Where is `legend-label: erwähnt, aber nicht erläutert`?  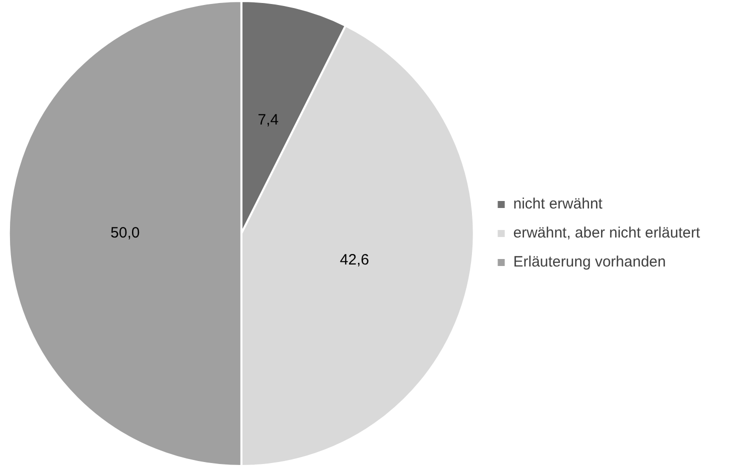 legend-label: erwähnt, aber nicht erläutert is located at coordinates (607, 233).